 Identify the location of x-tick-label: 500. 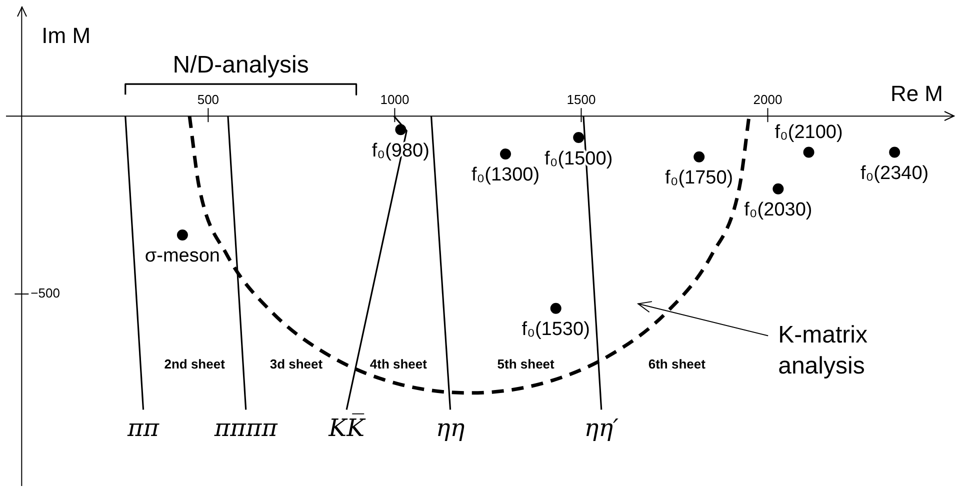
(208, 100).